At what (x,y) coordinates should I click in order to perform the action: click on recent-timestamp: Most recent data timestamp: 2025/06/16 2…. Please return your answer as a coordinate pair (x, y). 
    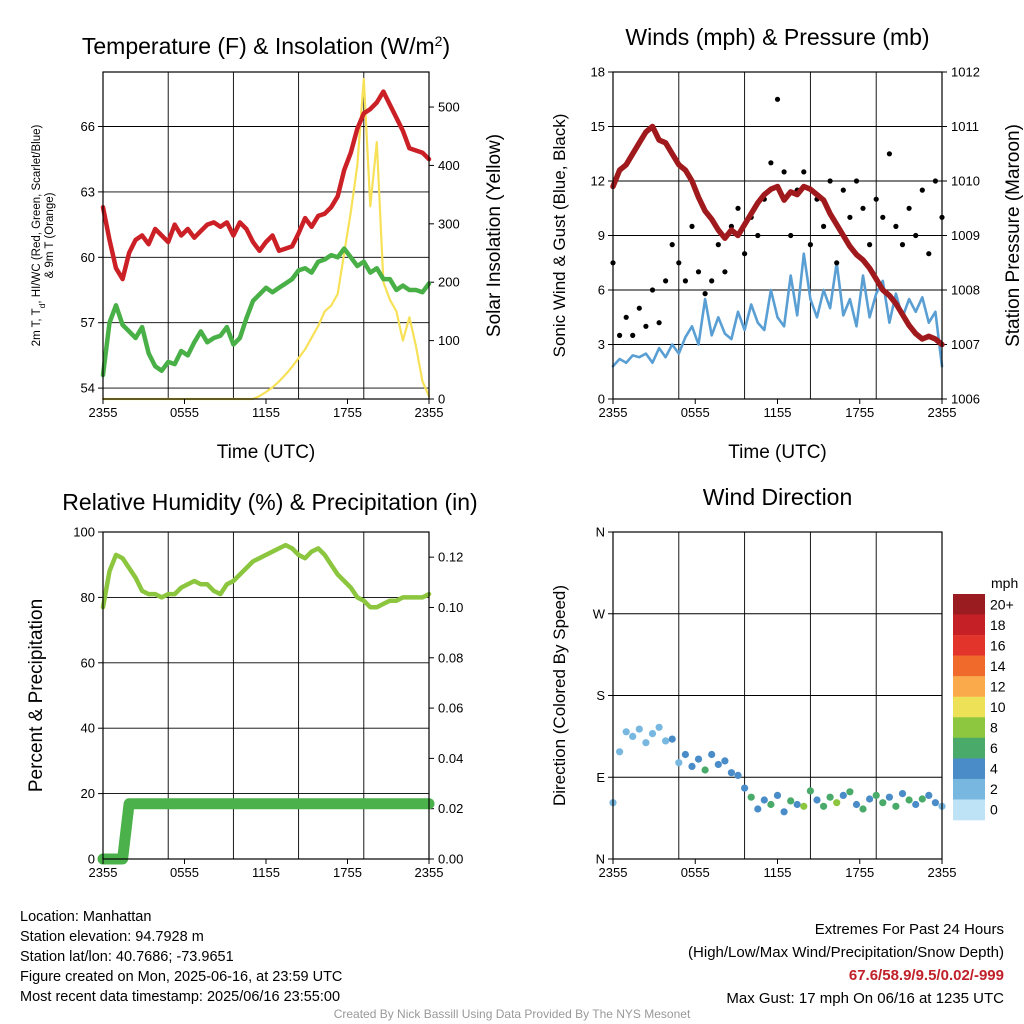
    Looking at the image, I should click on (180, 997).